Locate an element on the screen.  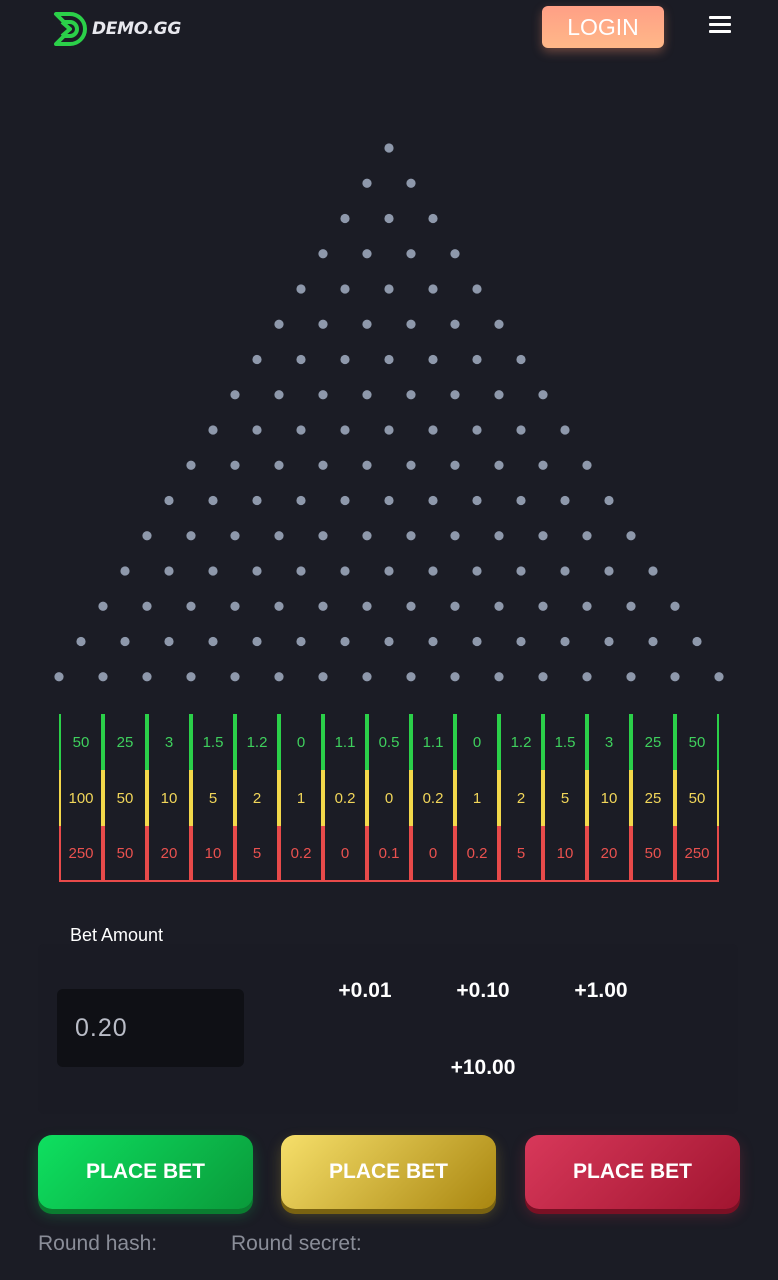
place-bet-yellow-button: PLACE BET is located at coordinates (388, 1172).